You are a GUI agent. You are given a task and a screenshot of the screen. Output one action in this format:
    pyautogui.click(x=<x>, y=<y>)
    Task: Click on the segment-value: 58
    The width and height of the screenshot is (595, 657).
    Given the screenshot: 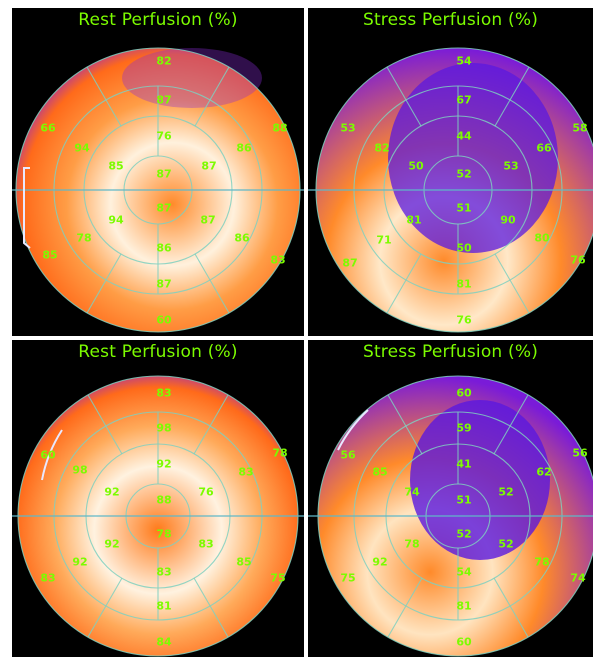 What is the action you would take?
    pyautogui.click(x=579, y=128)
    